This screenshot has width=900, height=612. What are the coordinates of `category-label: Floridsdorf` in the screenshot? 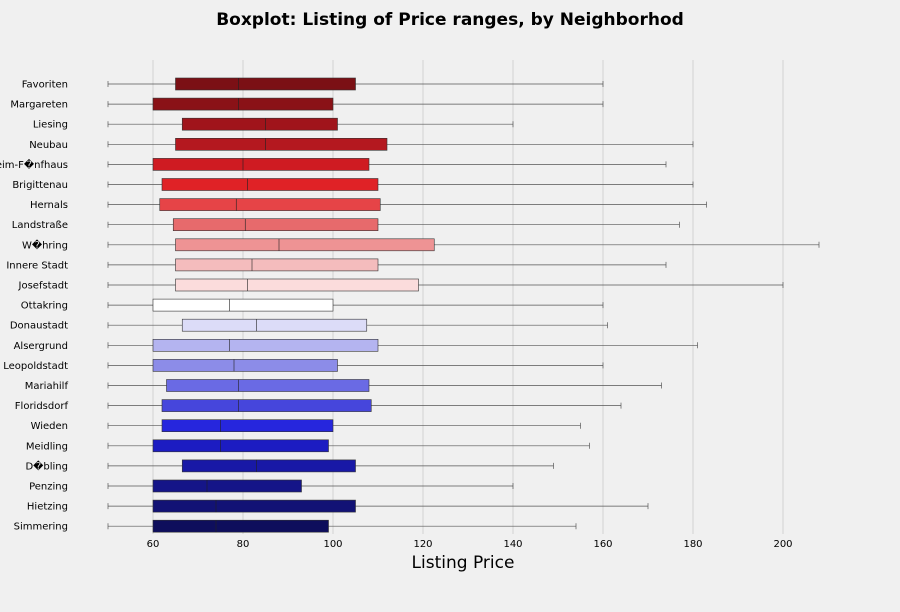 It's located at (42, 406).